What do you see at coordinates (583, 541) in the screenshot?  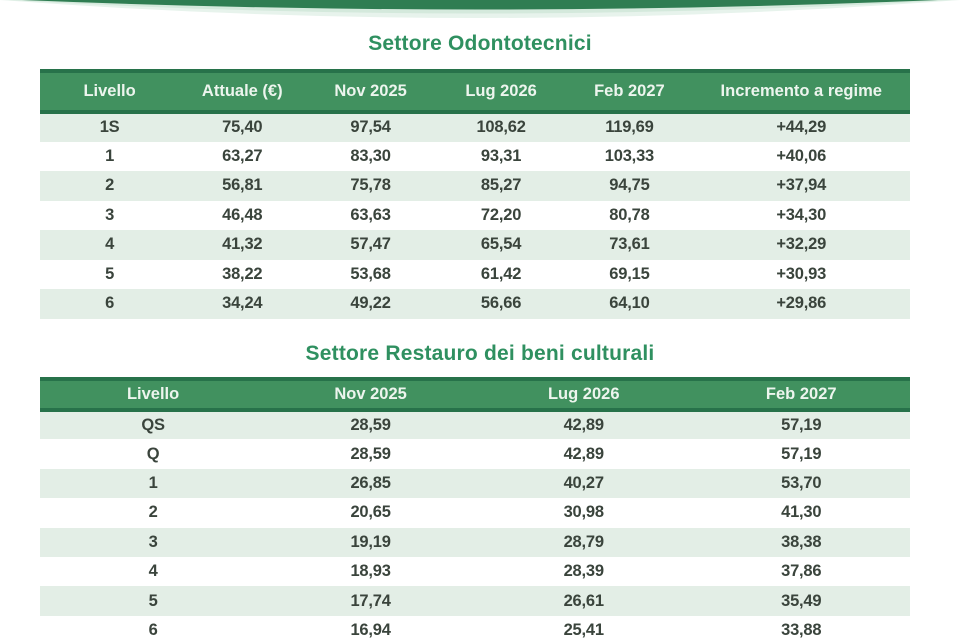 I see `table-cell: 28,79` at bounding box center [583, 541].